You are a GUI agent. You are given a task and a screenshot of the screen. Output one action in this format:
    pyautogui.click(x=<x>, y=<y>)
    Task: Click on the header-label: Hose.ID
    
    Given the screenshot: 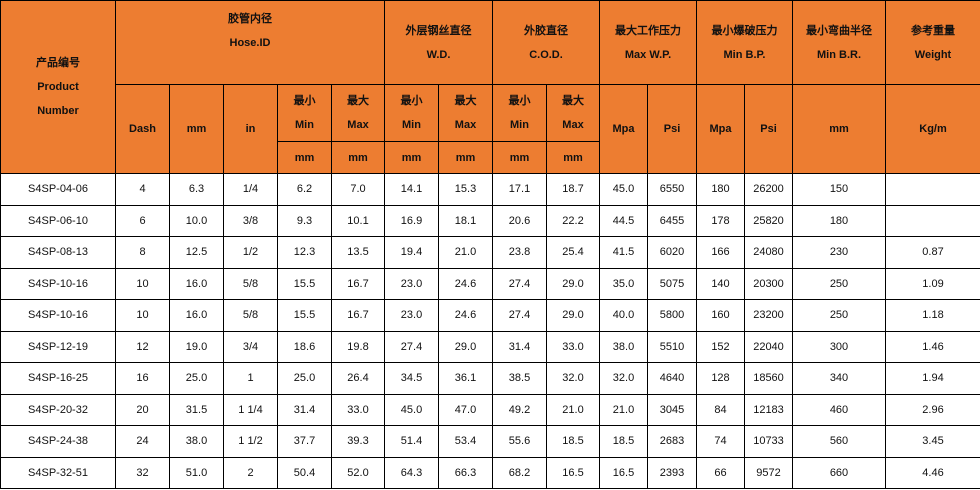 What is the action you would take?
    pyautogui.click(x=250, y=43)
    